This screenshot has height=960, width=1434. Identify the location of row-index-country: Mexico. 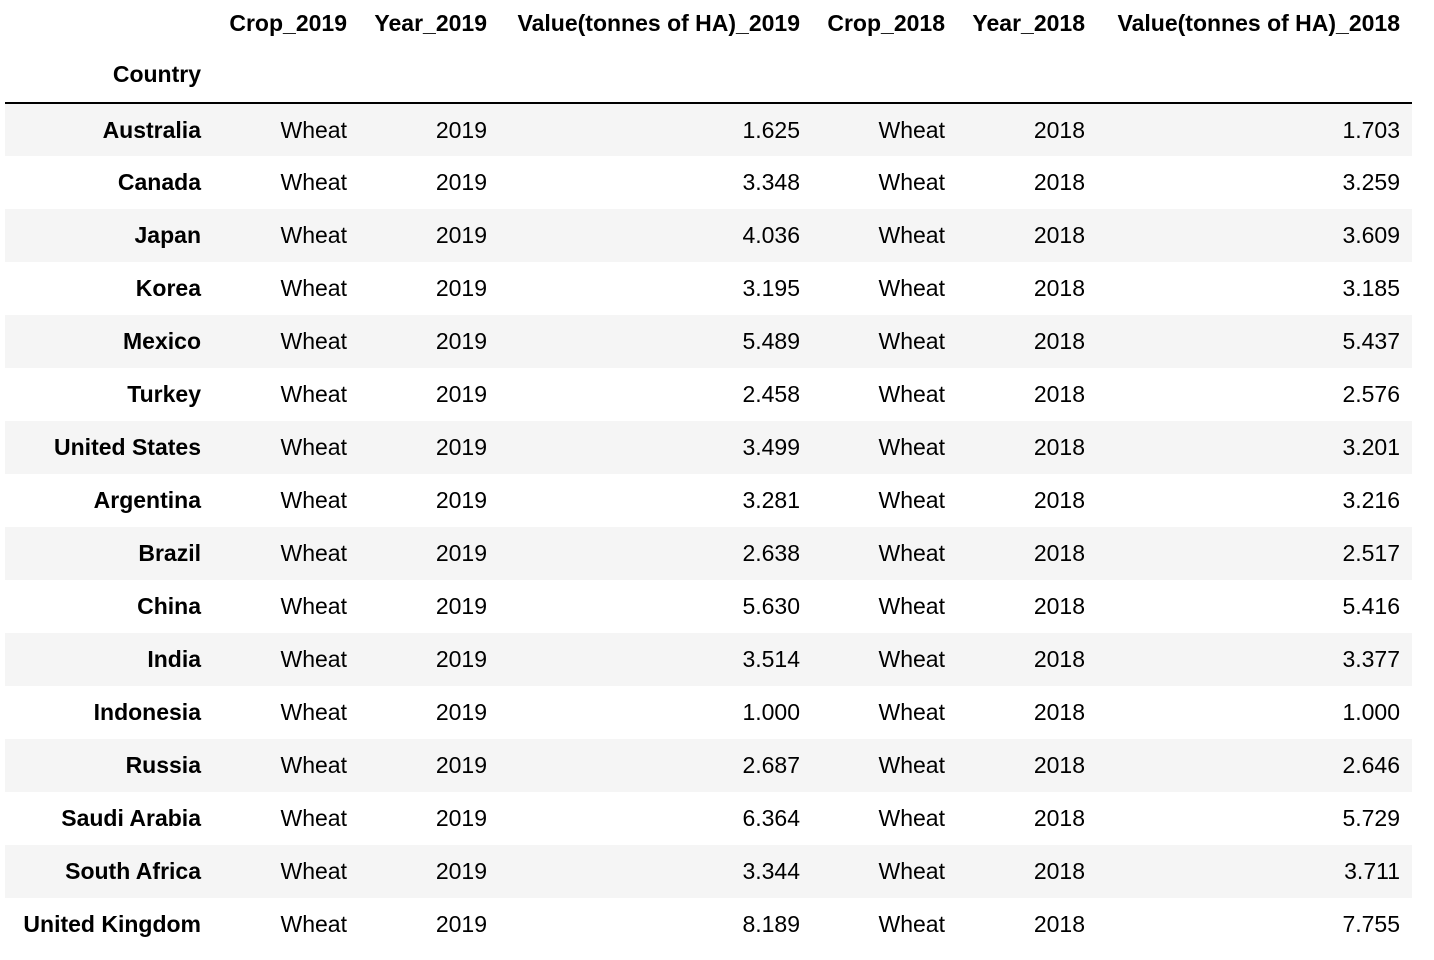
(162, 341).